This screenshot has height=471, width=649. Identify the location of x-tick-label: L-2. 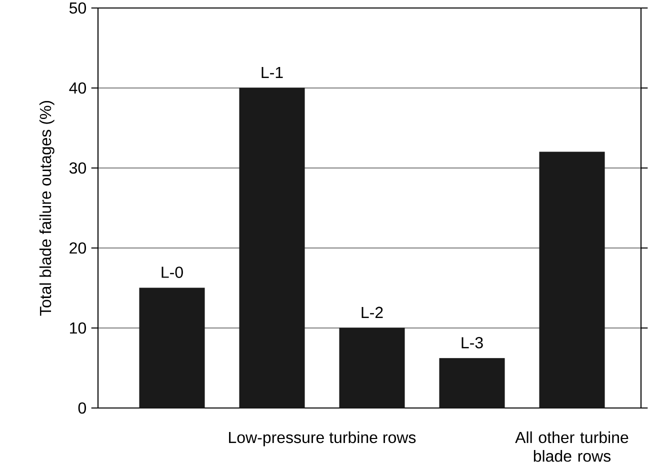
(372, 312).